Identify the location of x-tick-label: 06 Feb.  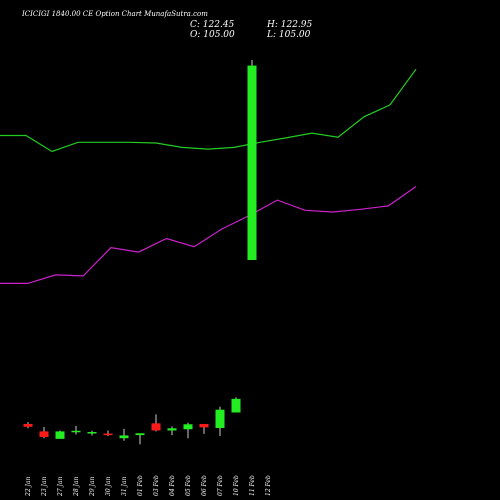
(204, 485).